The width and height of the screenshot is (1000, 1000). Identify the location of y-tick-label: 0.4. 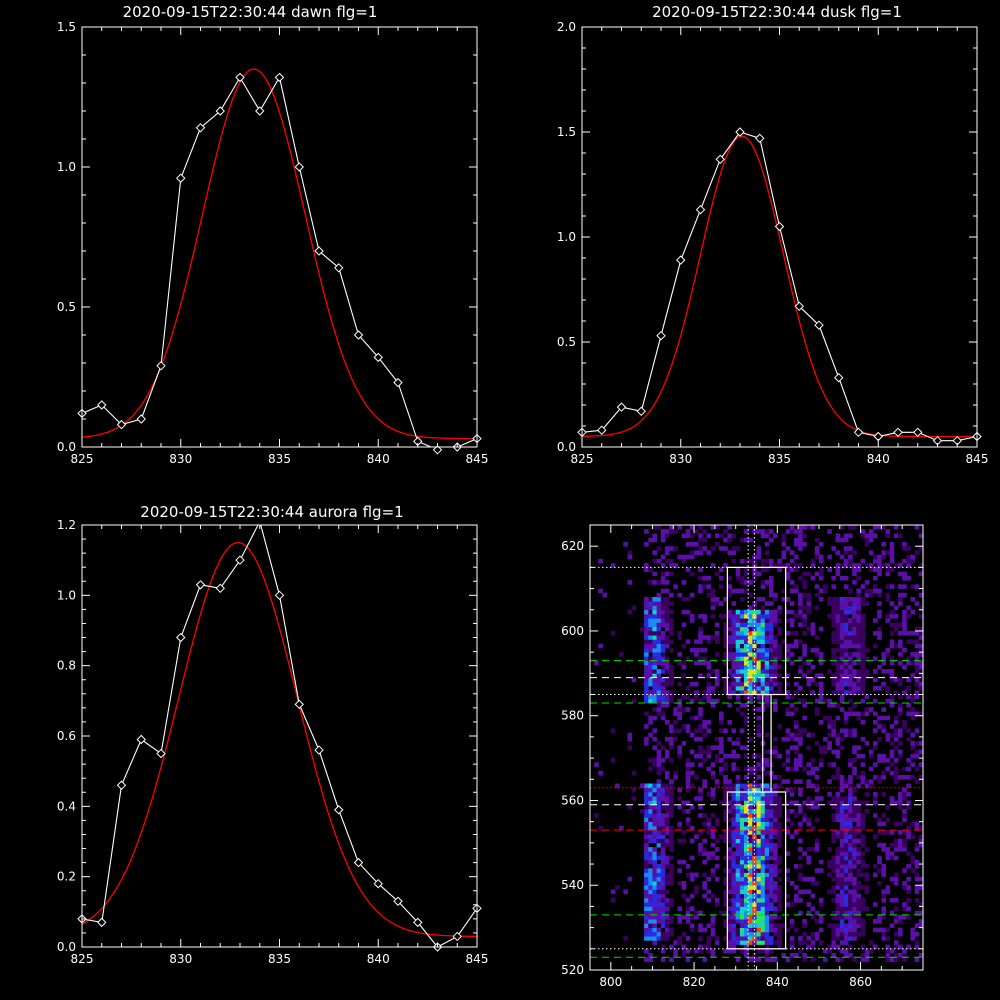
(66, 806).